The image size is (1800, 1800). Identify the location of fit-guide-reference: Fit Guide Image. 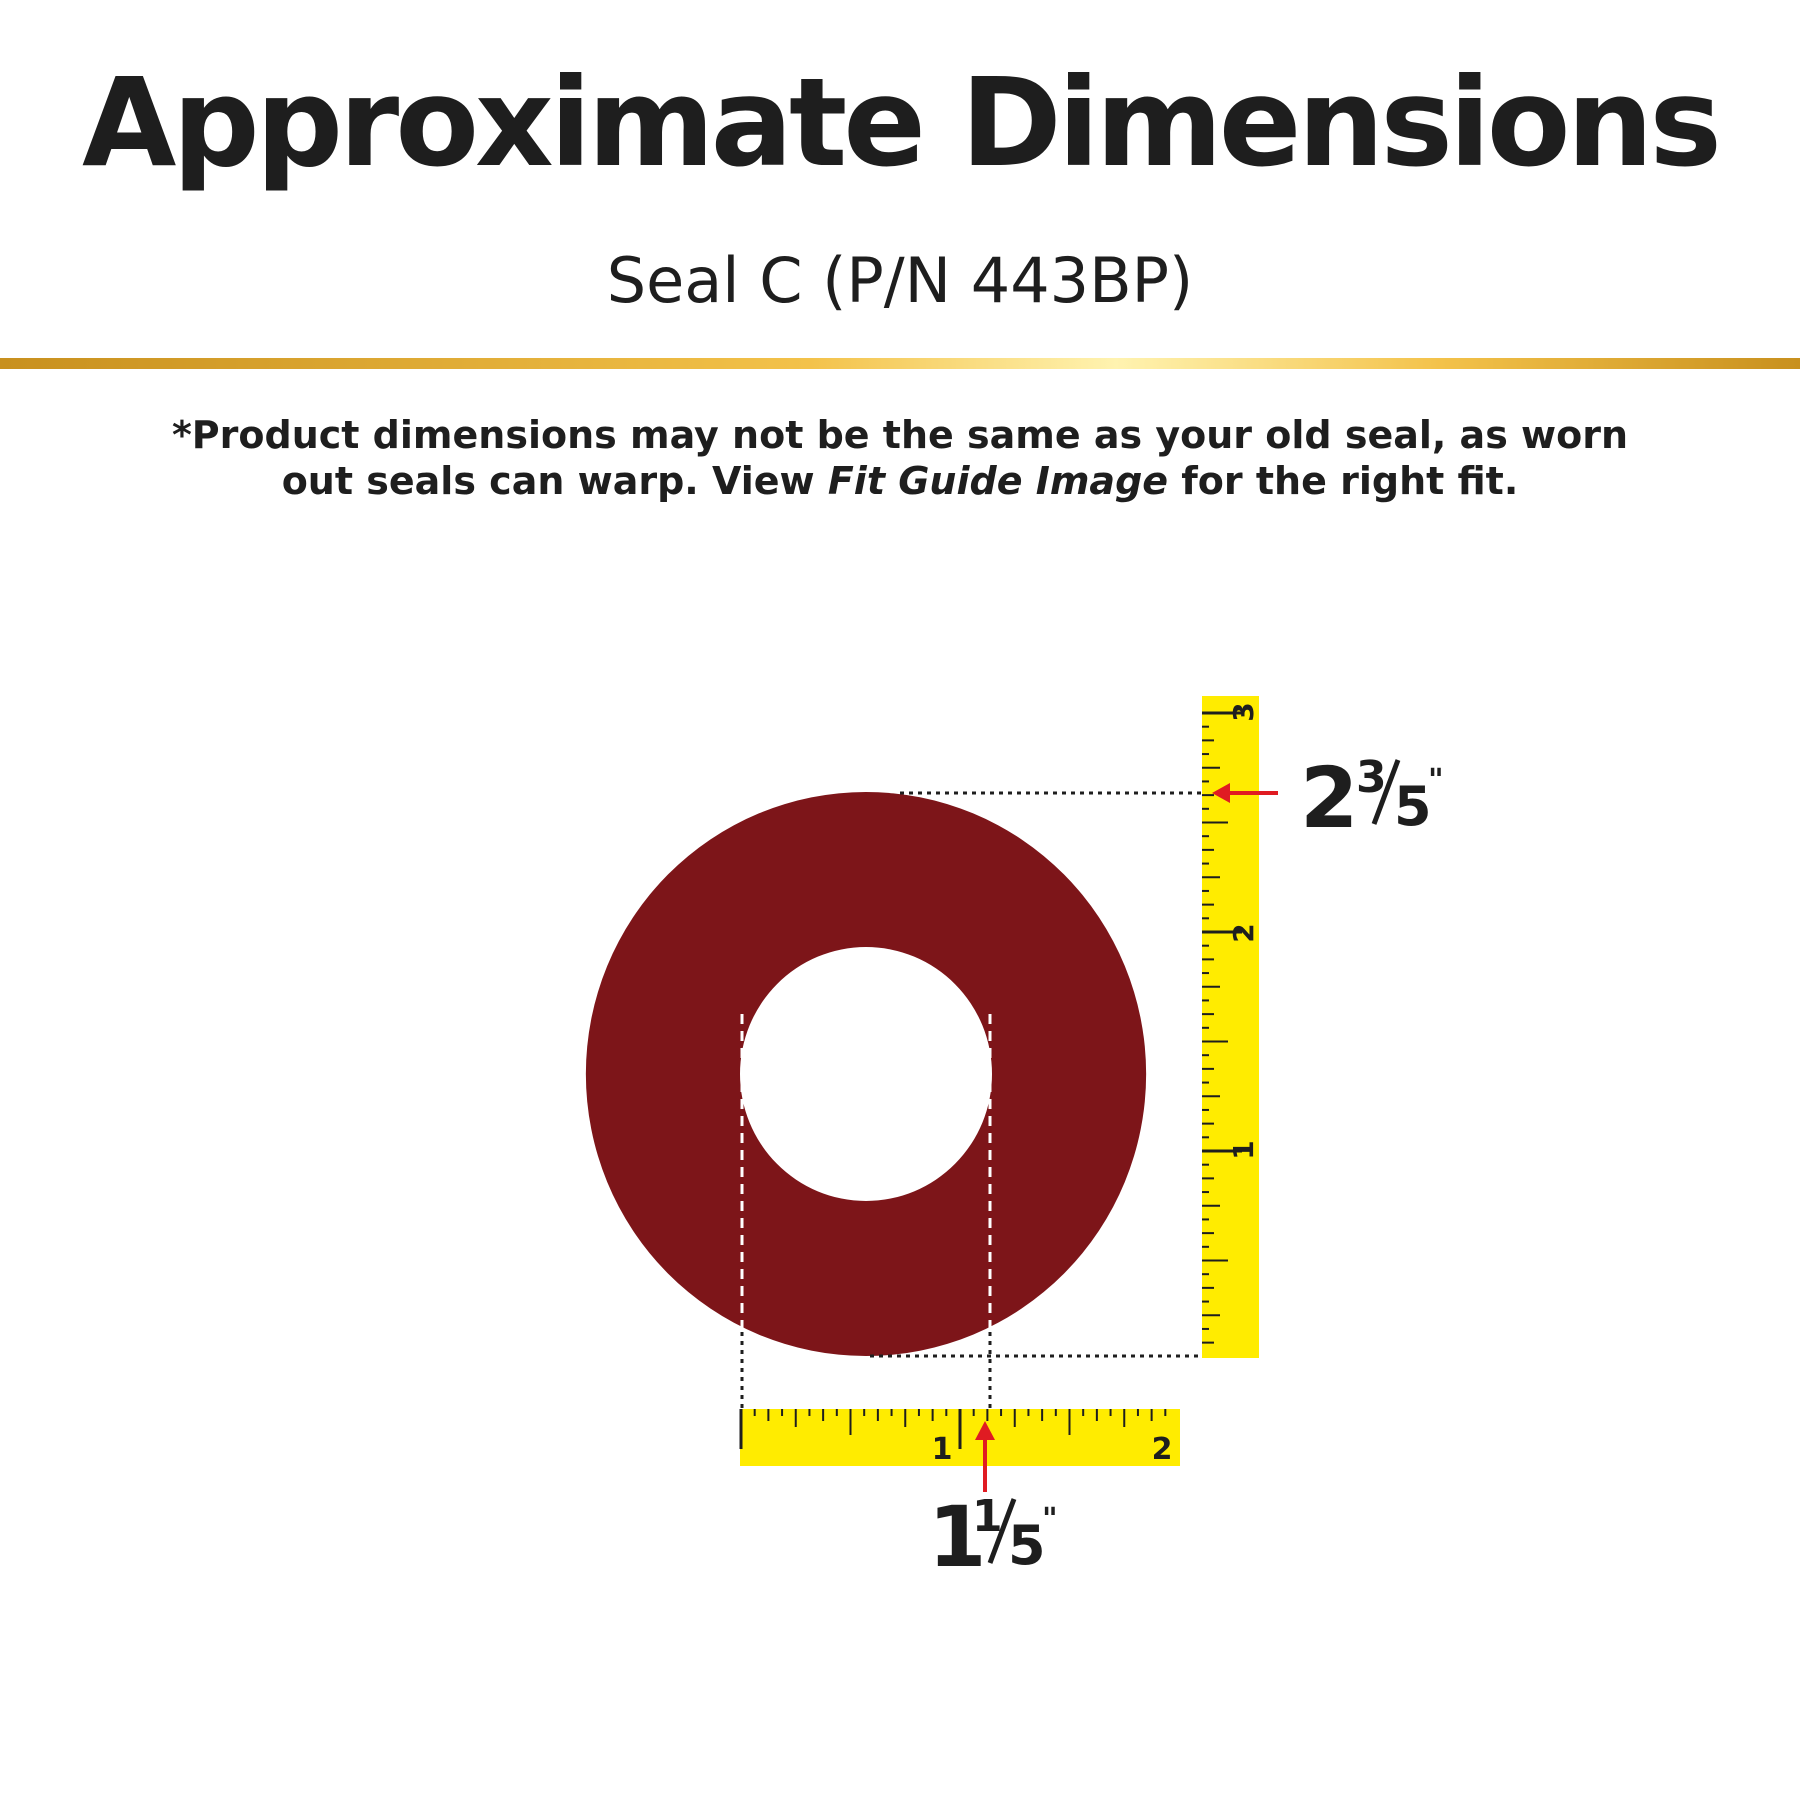
(998, 481).